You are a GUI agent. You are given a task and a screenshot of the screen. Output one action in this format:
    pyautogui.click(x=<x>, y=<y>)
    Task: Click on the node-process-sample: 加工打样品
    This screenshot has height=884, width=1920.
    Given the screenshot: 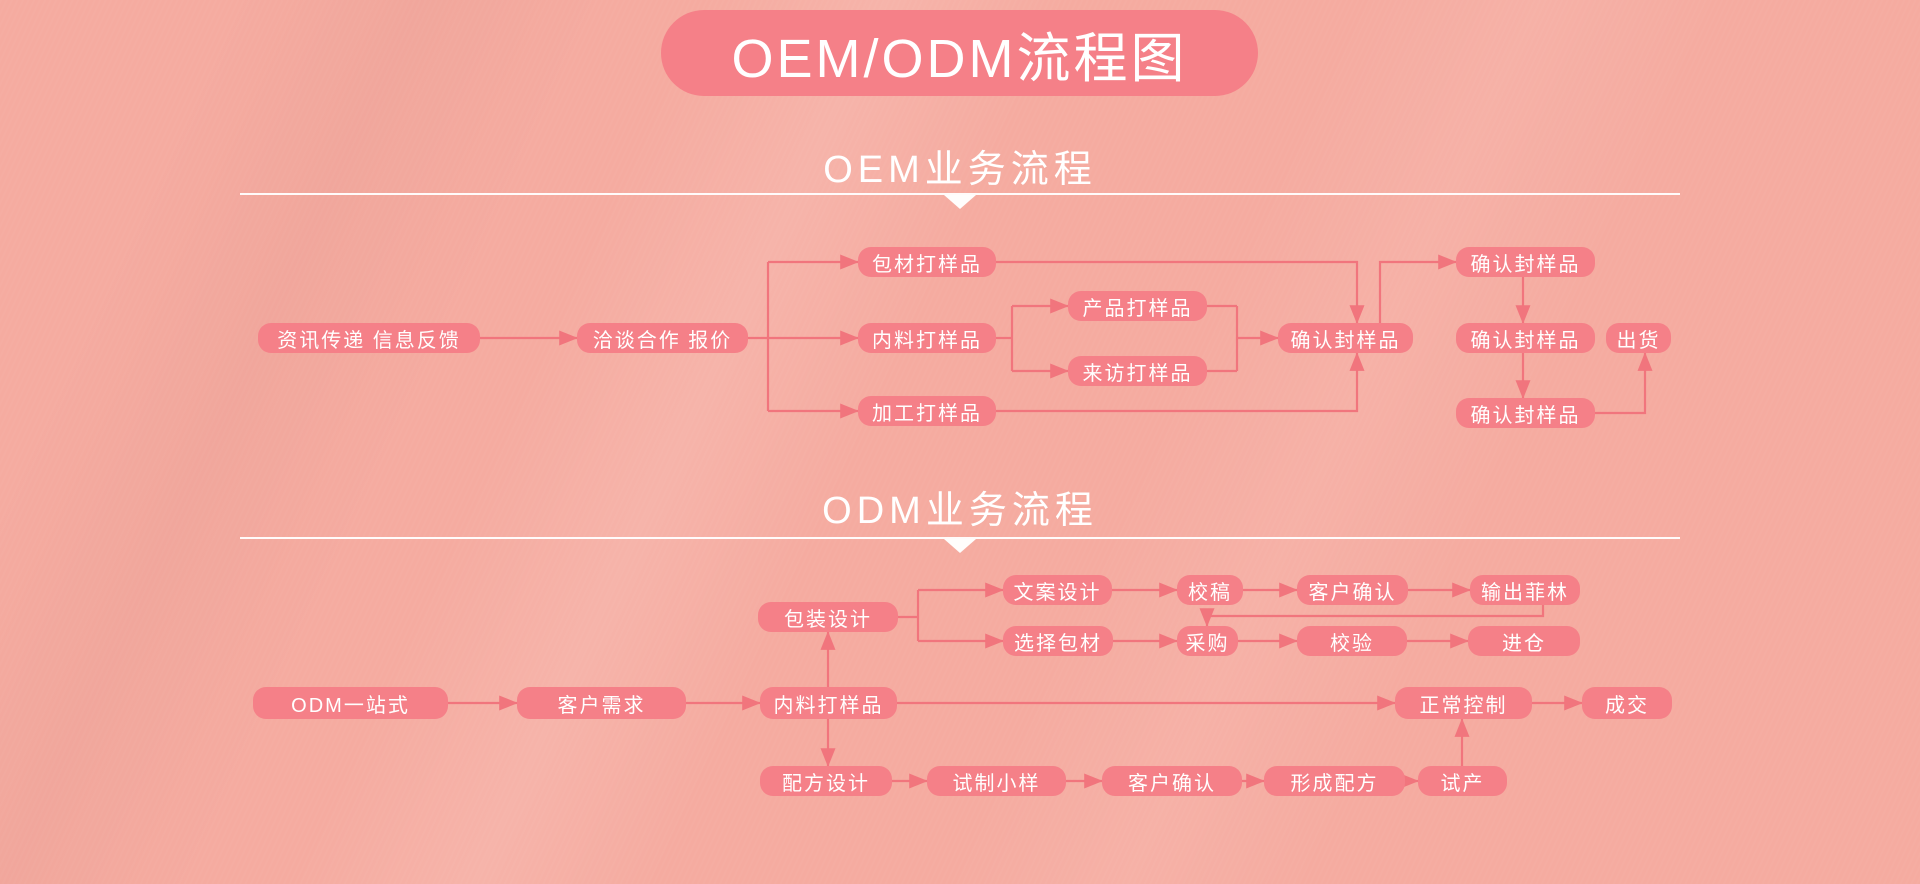 What is the action you would take?
    pyautogui.click(x=927, y=411)
    